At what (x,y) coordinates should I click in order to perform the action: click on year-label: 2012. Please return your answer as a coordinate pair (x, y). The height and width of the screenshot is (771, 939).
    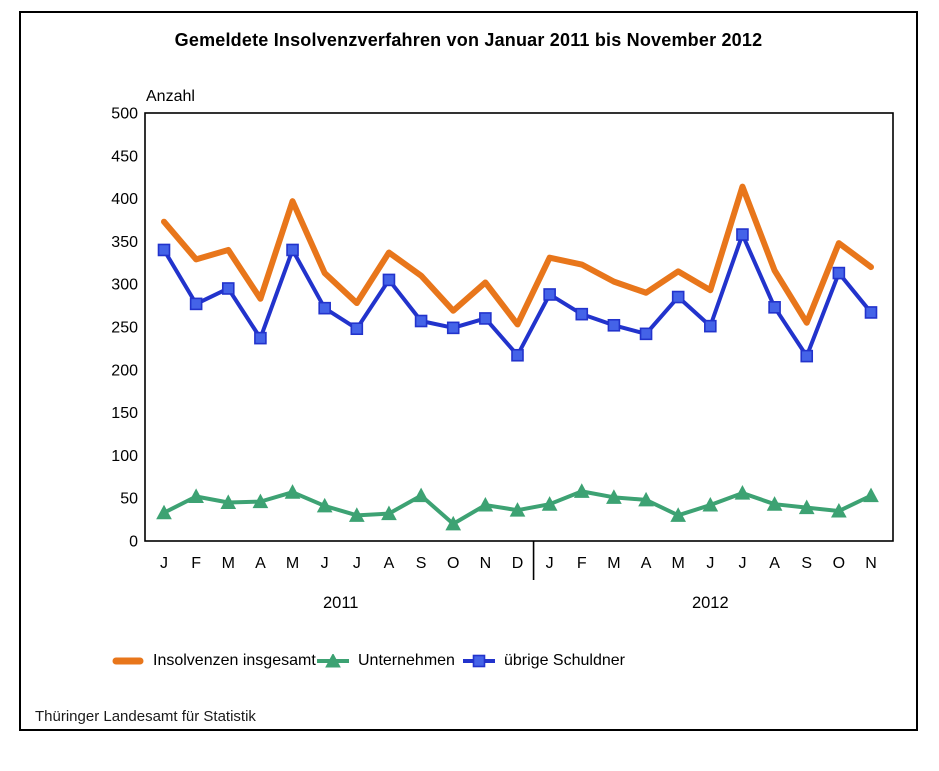
    Looking at the image, I should click on (710, 603).